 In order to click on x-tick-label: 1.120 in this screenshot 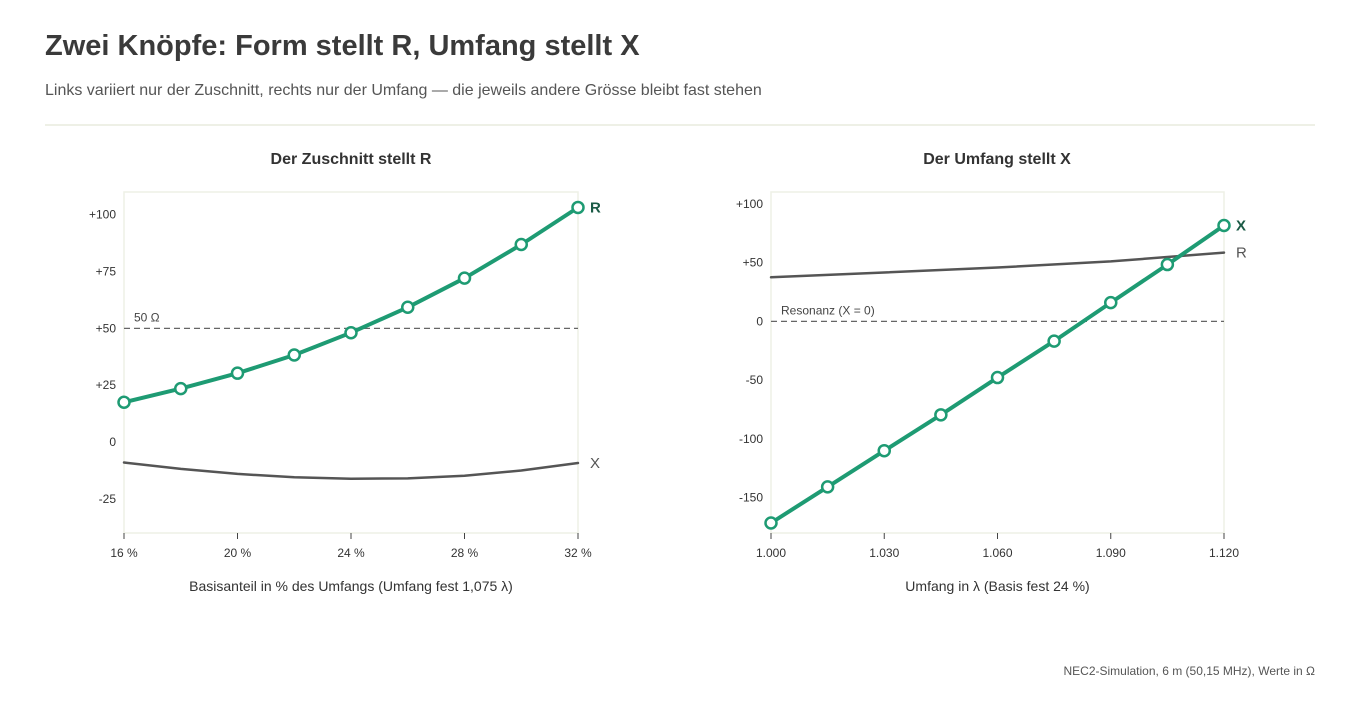, I will do `click(1224, 553)`.